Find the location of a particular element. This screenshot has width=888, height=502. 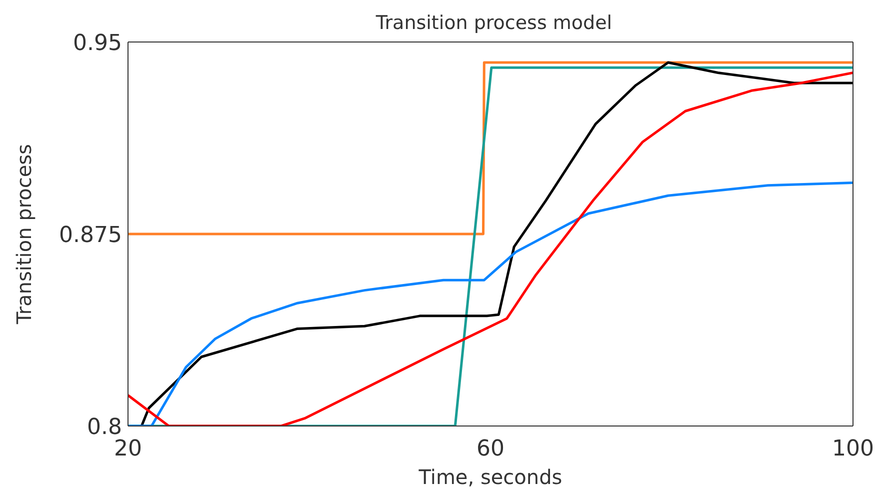

x-tick-label: 60 is located at coordinates (490, 449).